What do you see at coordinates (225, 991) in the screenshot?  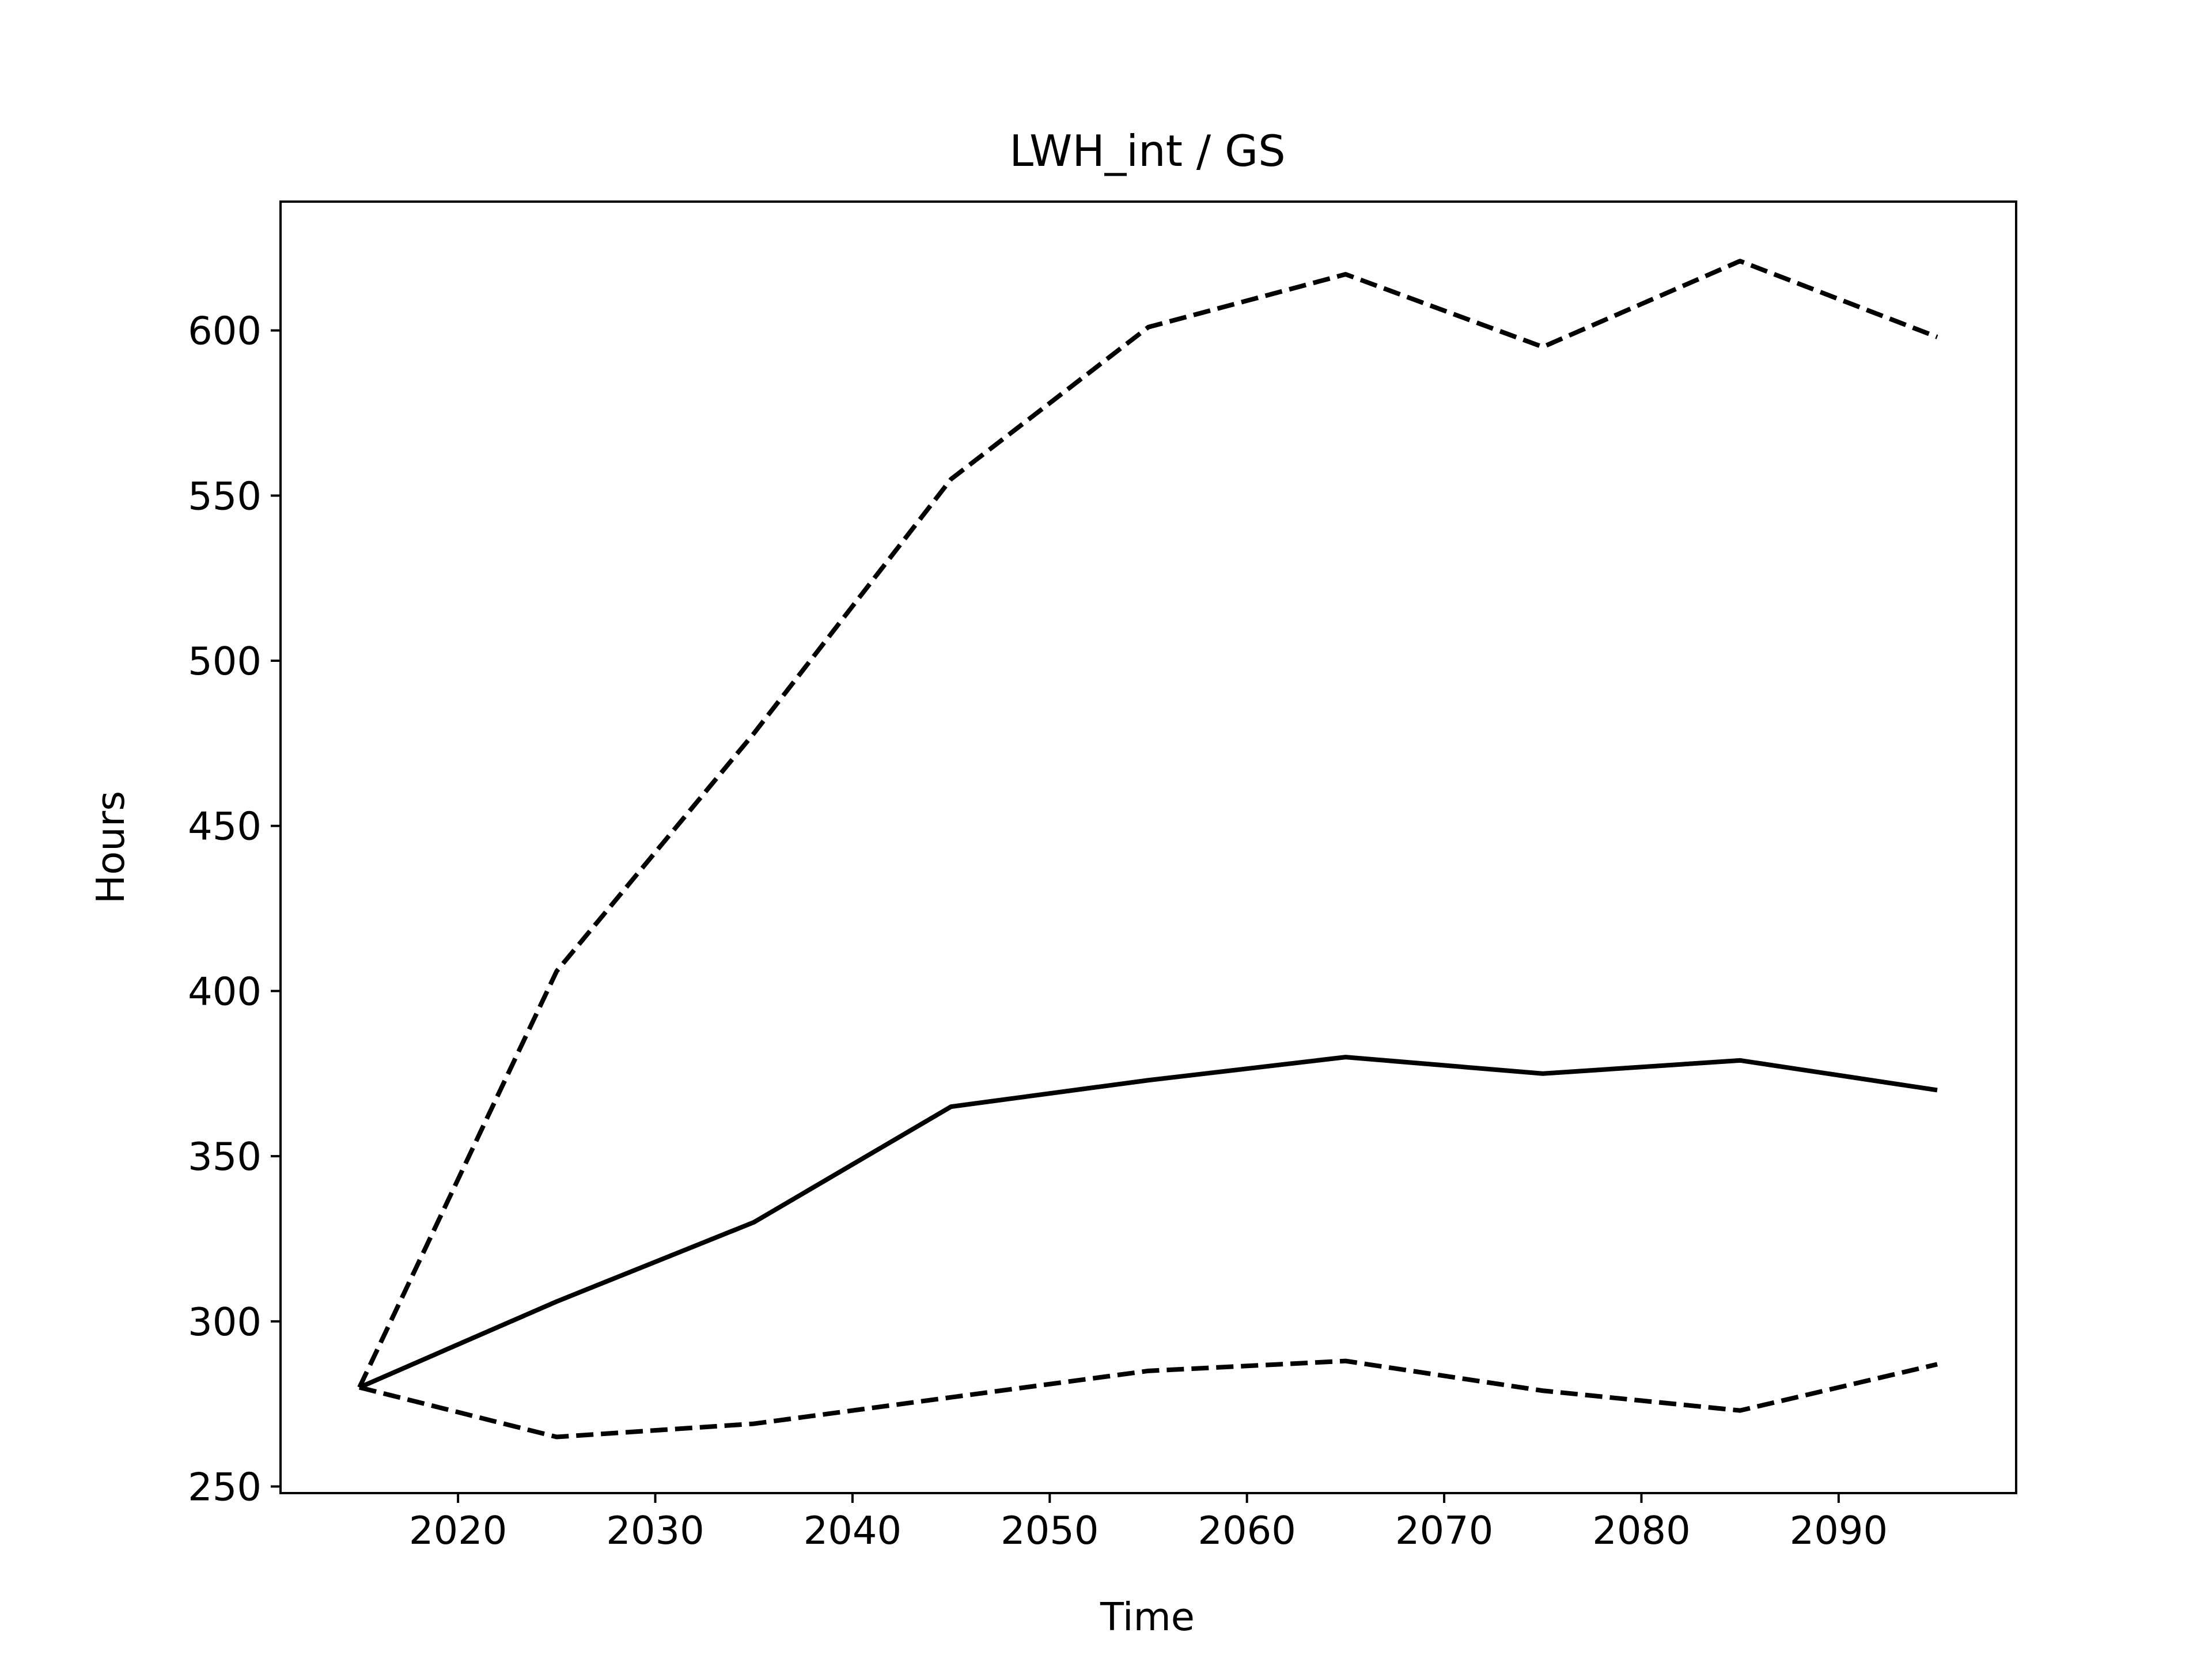 I see `y-tick-label: 400` at bounding box center [225, 991].